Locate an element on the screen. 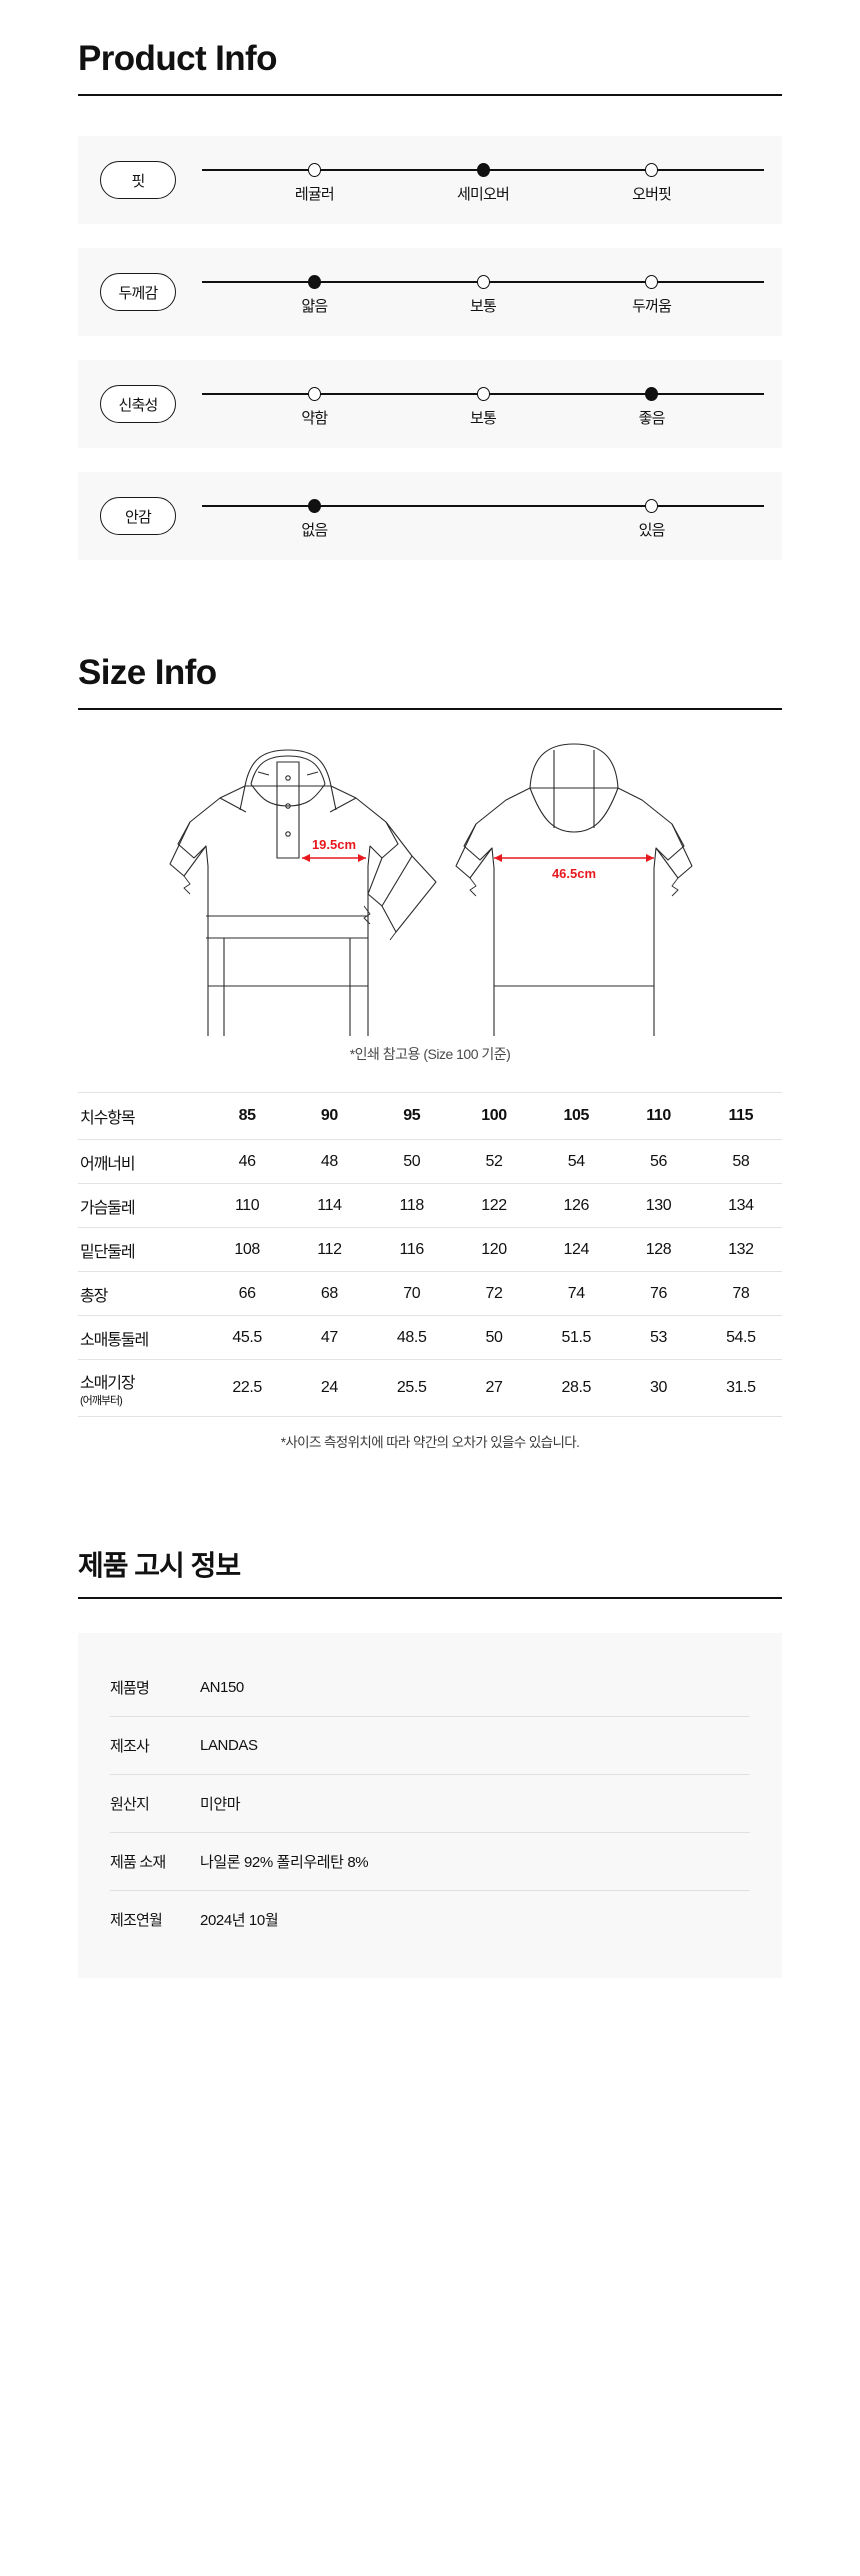  size-info-title: Size Info is located at coordinates (147, 672).